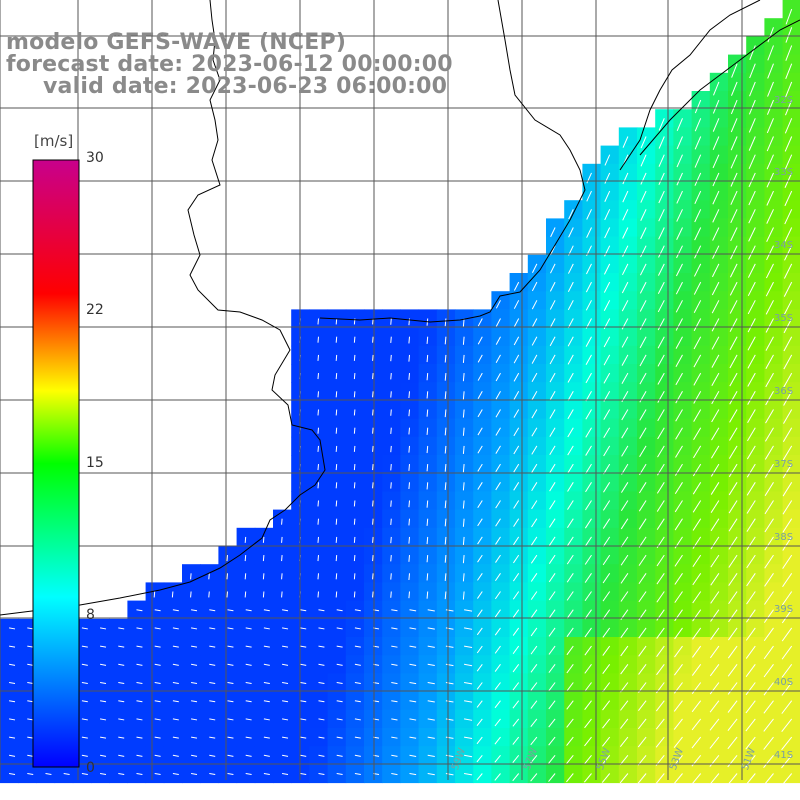 This screenshot has width=800, height=800. What do you see at coordinates (784, 537) in the screenshot?
I see `lat-label: 38S` at bounding box center [784, 537].